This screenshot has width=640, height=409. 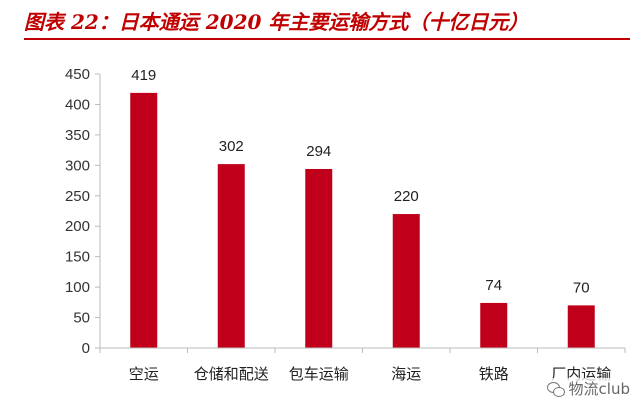 What do you see at coordinates (77, 196) in the screenshot?
I see `y-tick-label: 250` at bounding box center [77, 196].